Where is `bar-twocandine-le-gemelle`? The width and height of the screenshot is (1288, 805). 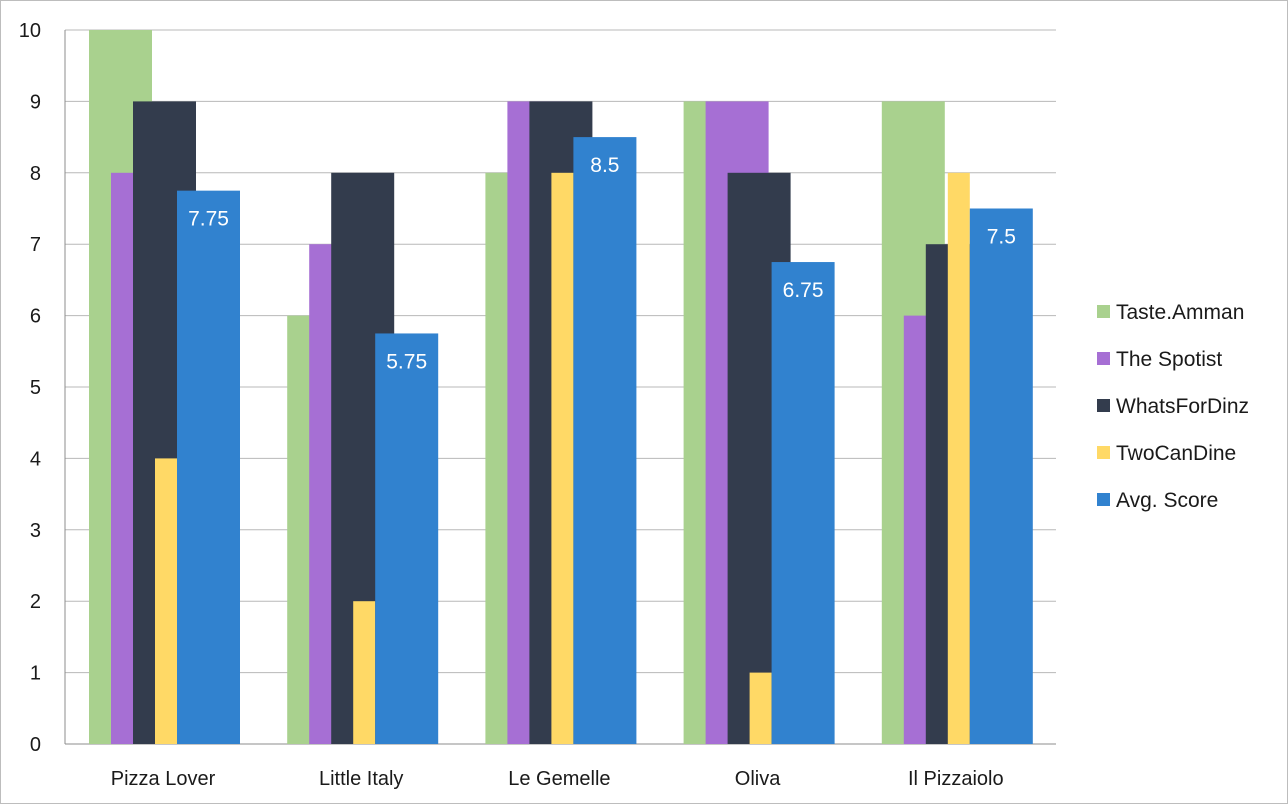 bar-twocandine-le-gemelle is located at coordinates (562, 458).